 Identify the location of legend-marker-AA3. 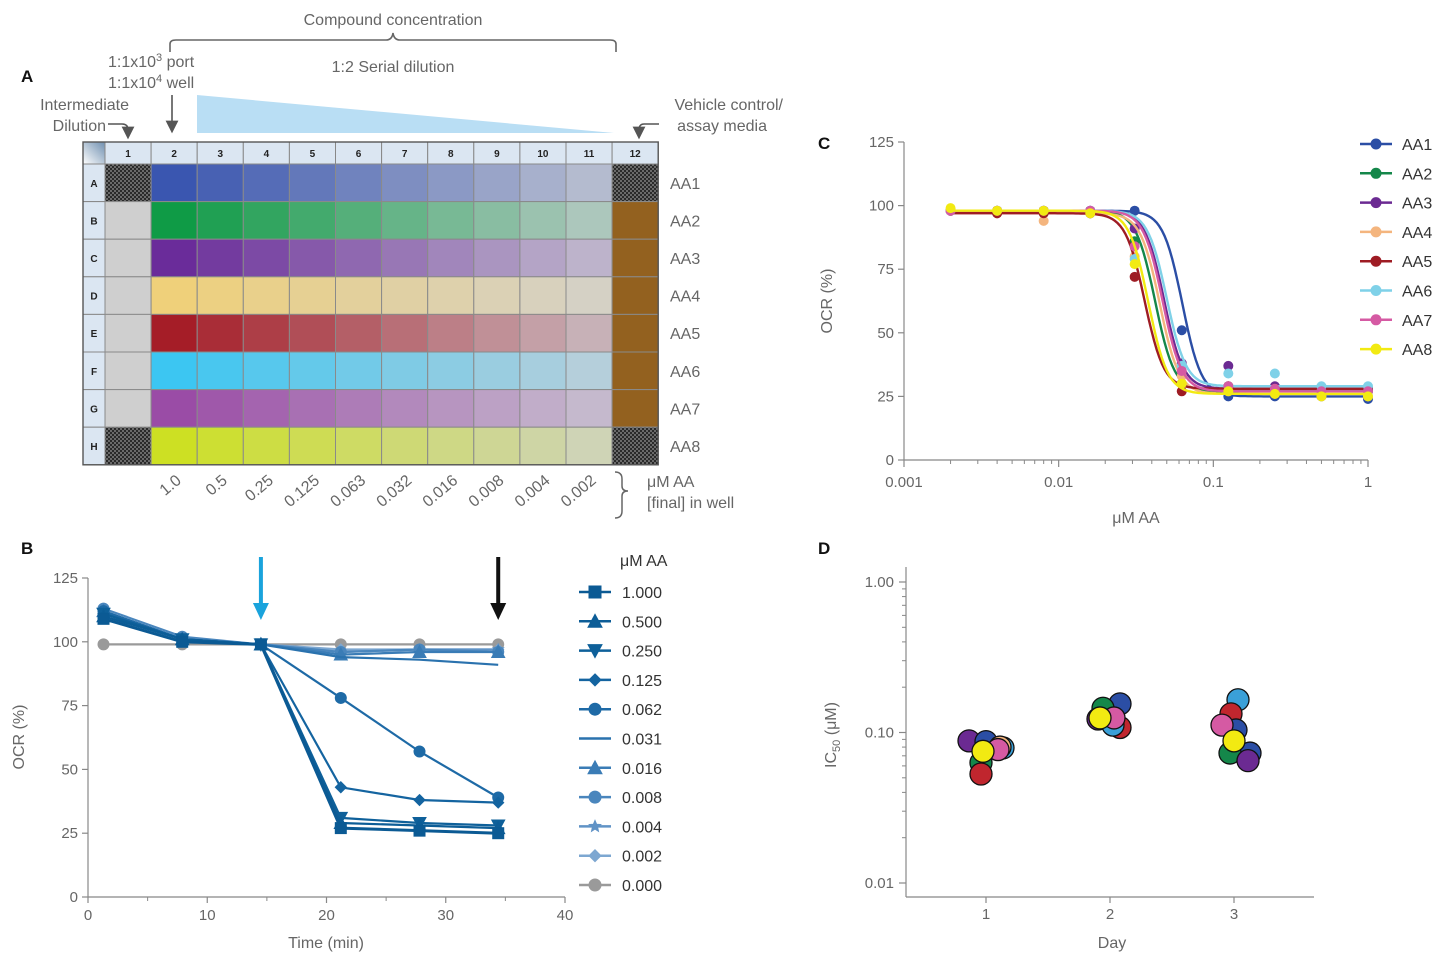
(1376, 203).